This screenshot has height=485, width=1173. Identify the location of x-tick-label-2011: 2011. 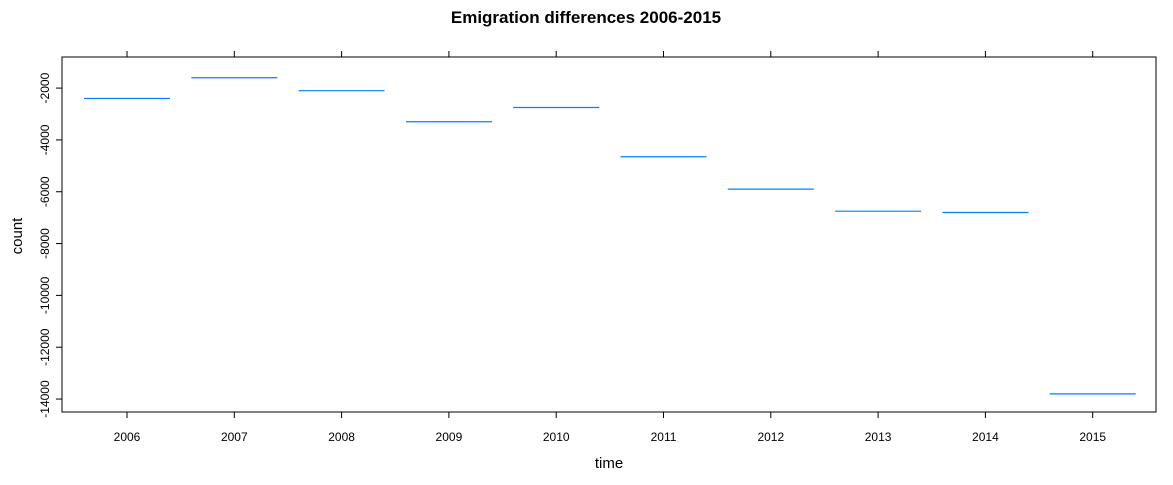
(664, 437).